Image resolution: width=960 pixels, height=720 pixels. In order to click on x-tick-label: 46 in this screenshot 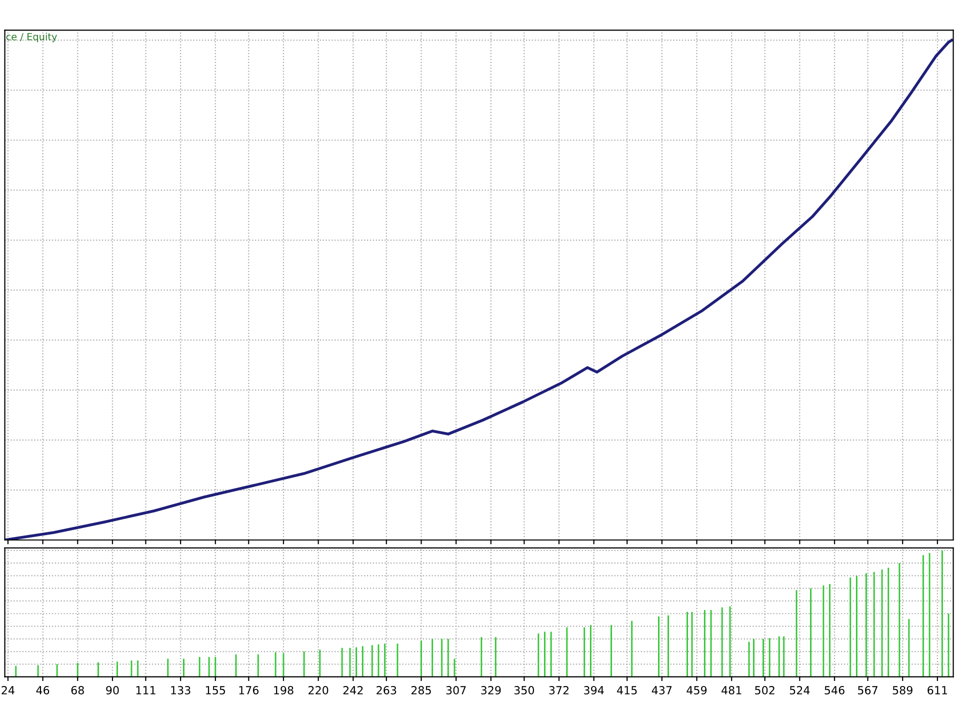, I will do `click(43, 690)`.